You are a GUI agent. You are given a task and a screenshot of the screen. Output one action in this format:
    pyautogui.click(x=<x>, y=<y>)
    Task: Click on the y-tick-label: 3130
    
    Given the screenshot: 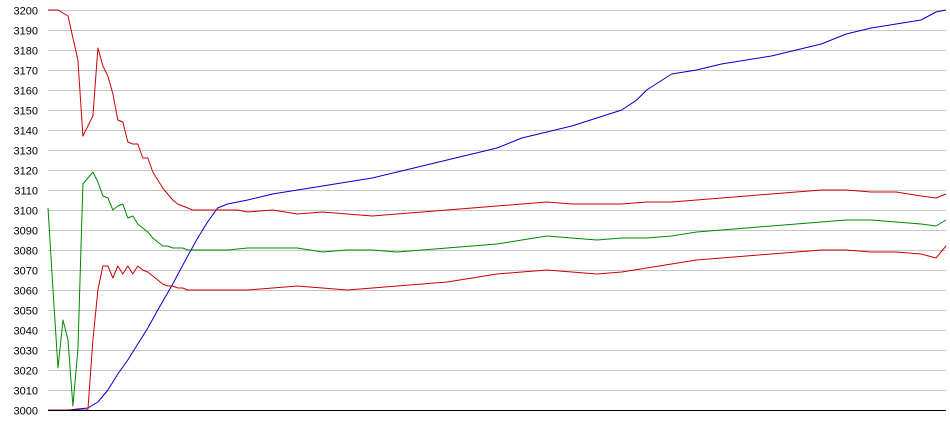 What is the action you would take?
    pyautogui.click(x=26, y=152)
    